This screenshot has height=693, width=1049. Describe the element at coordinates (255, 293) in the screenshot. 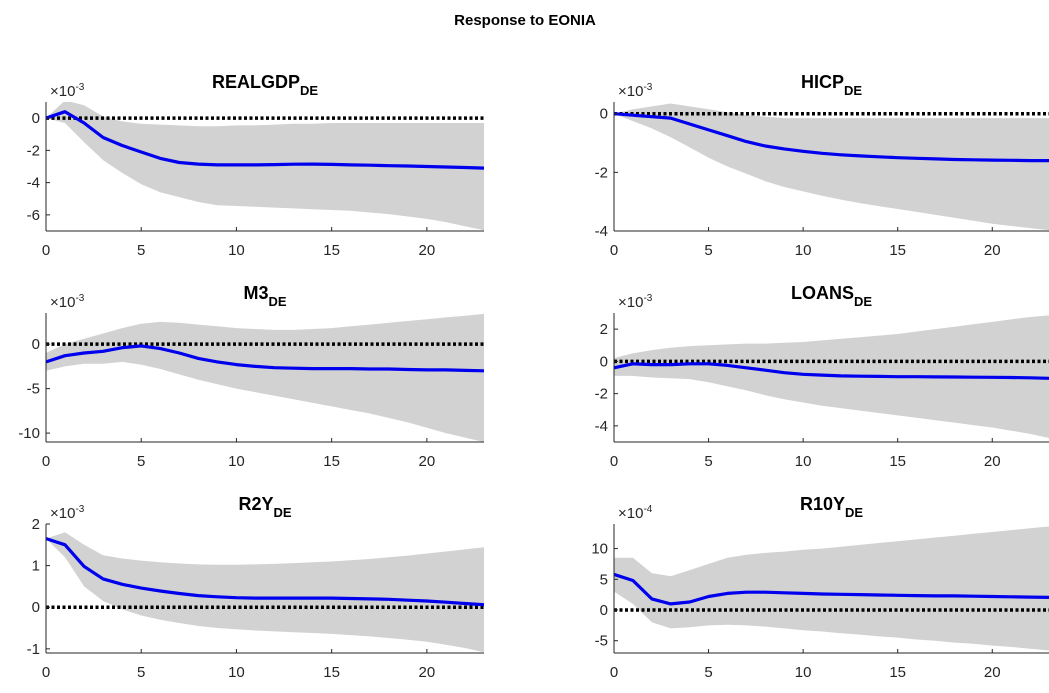

I see `panel-title-main: M3` at that location.